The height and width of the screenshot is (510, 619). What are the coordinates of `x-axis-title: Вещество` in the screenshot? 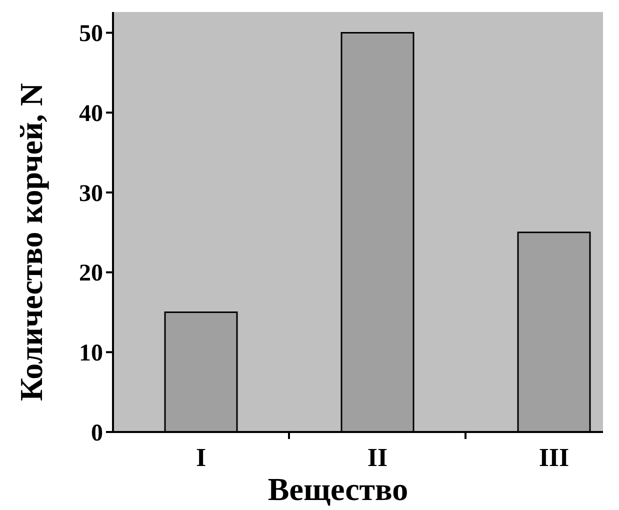 It's located at (338, 489).